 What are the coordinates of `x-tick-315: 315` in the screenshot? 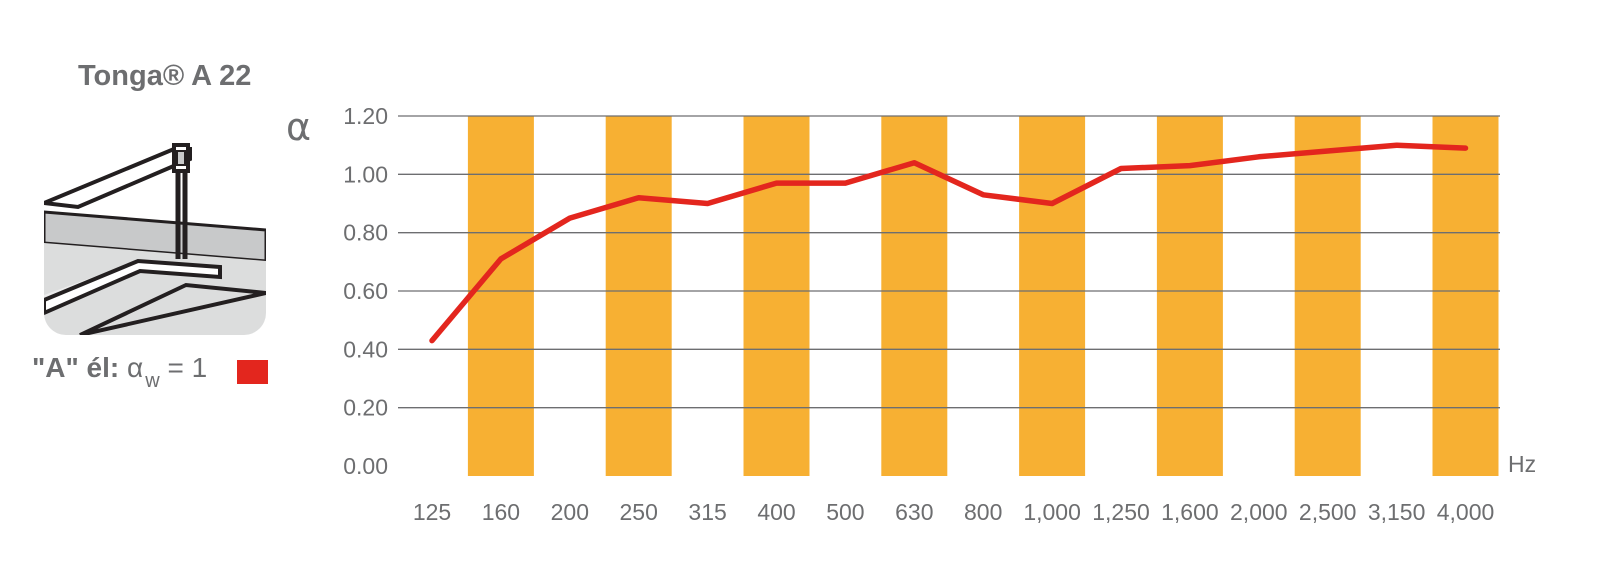 It's located at (707, 512).